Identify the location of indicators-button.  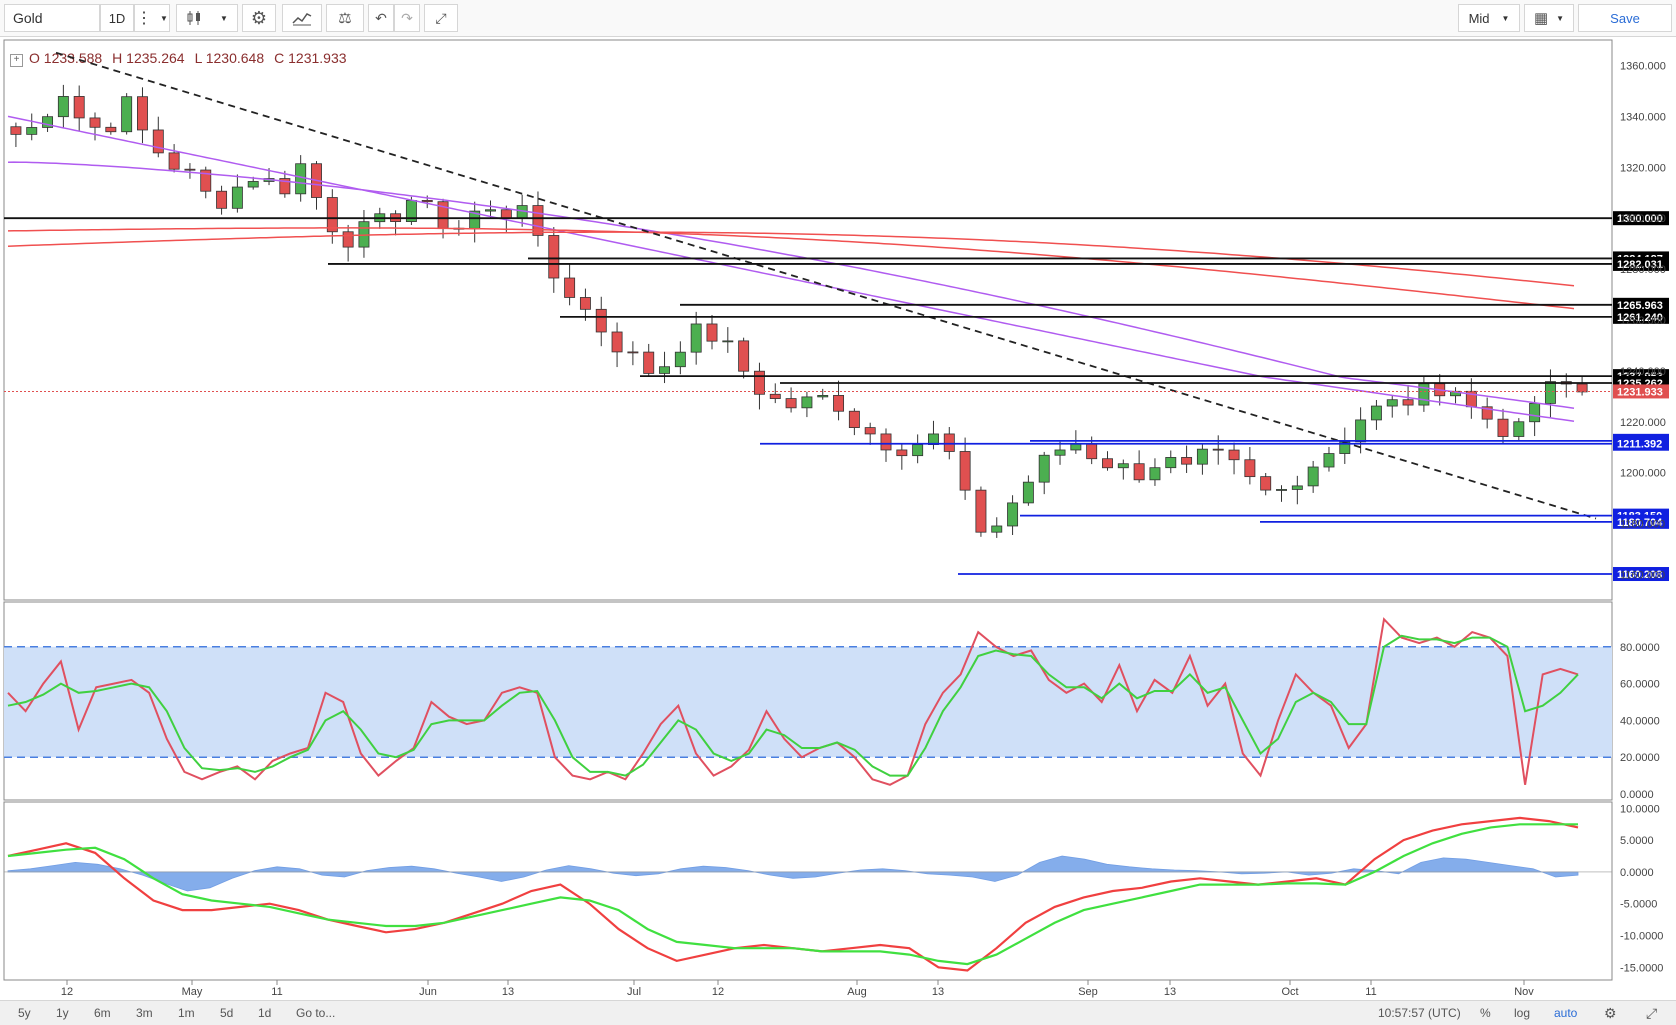
(302, 18).